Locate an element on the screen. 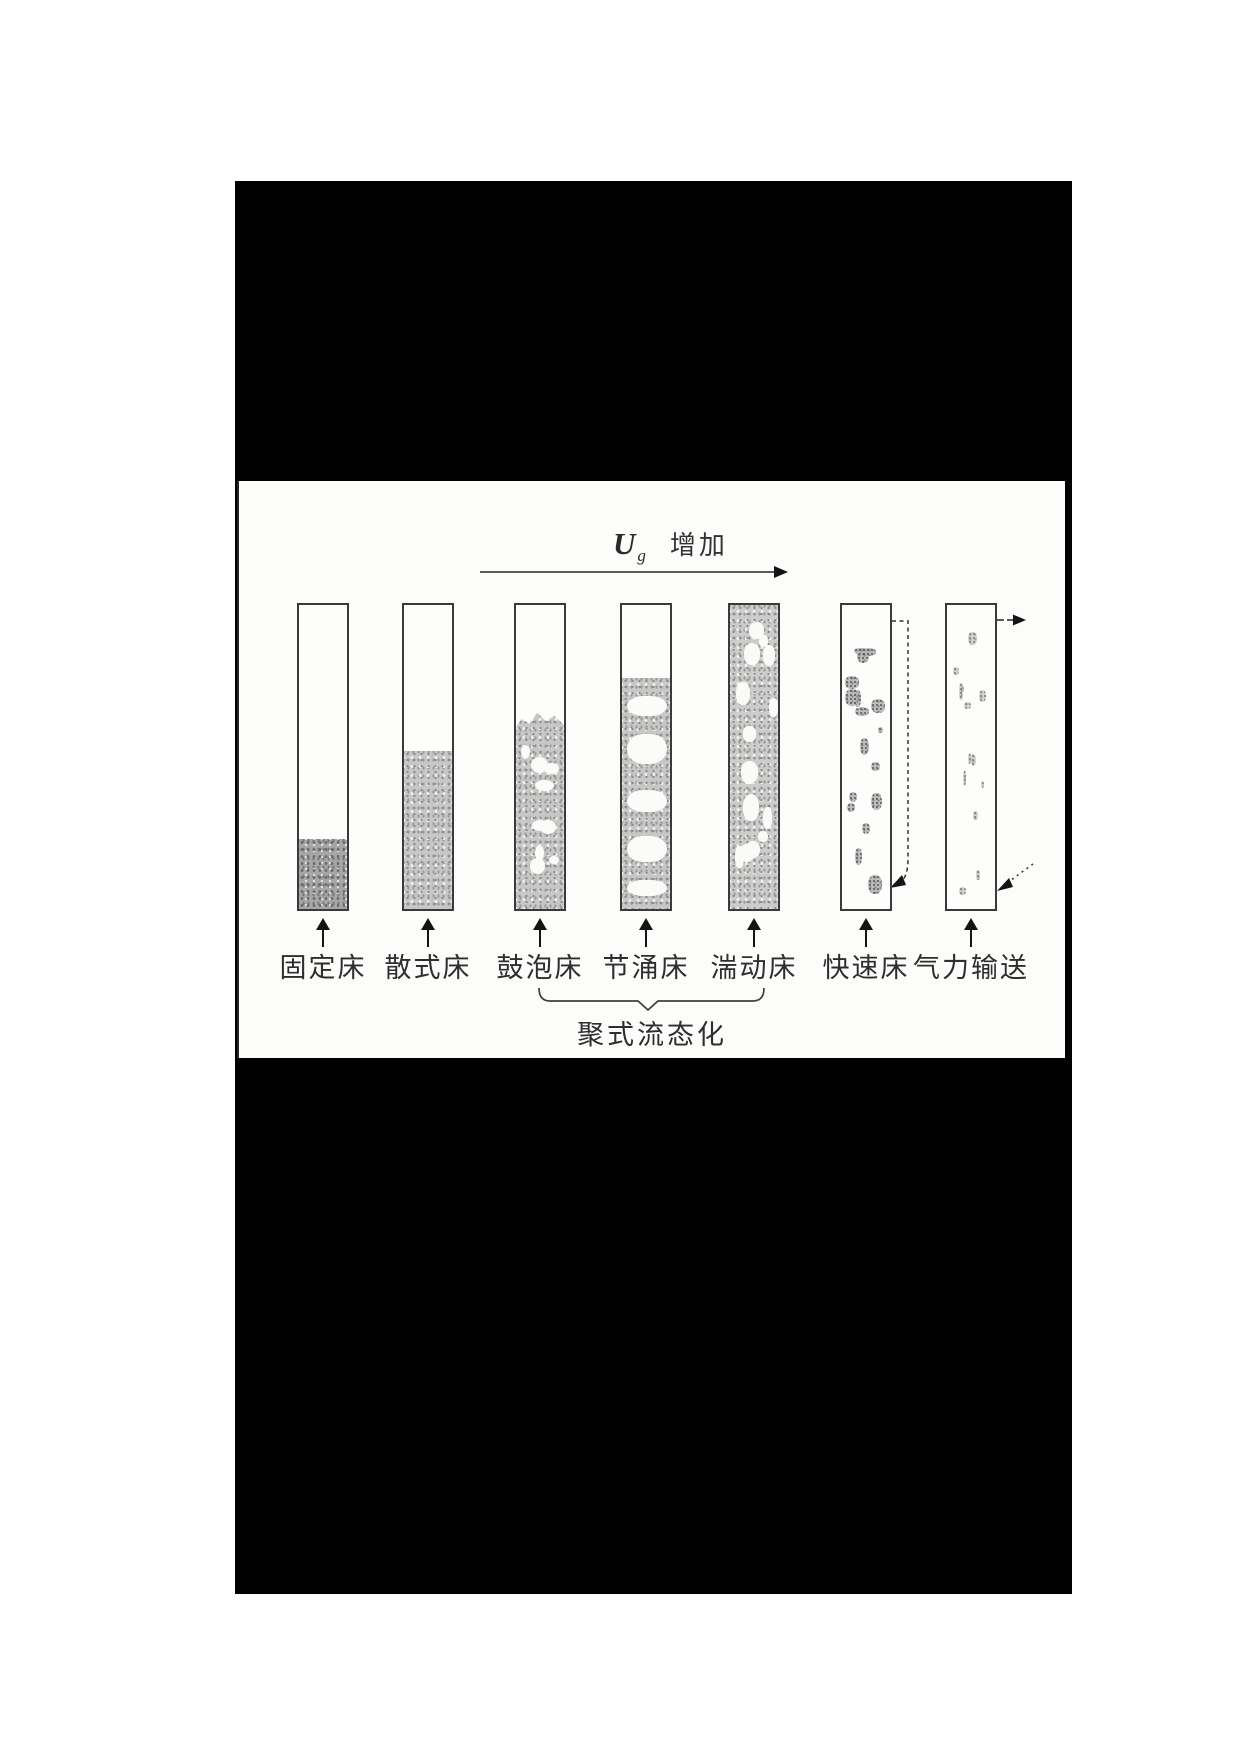 This screenshot has width=1240, height=1754. pneumatic-feed-dotted-line is located at coordinates (1020, 873).